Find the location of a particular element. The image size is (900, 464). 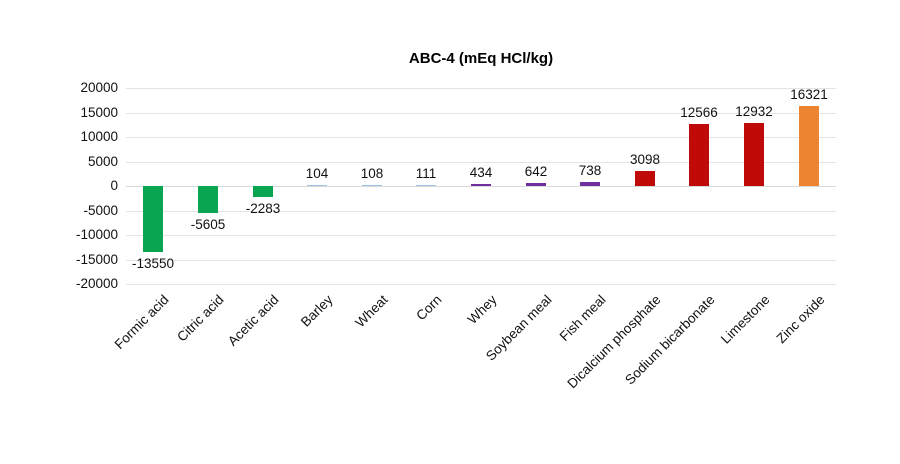

y-axis-tick-label: 20000 is located at coordinates (99, 87).